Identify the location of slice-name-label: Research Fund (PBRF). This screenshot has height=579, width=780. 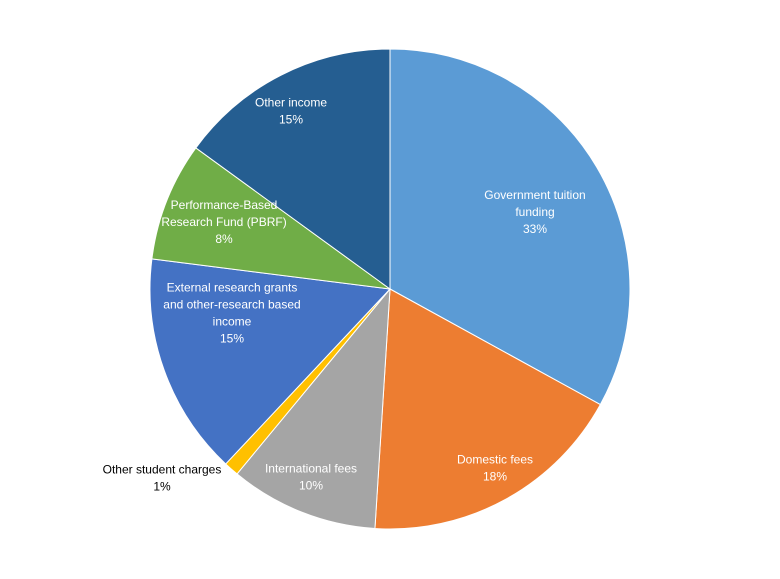
(223, 222).